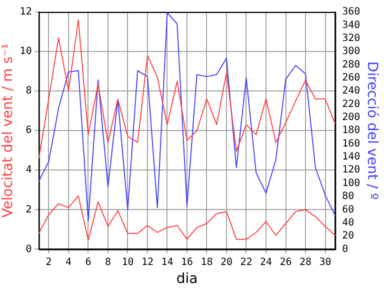 Image resolution: width=384 pixels, height=288 pixels. Describe the element at coordinates (147, 262) in the screenshot. I see `x-tick-label: 12` at that location.